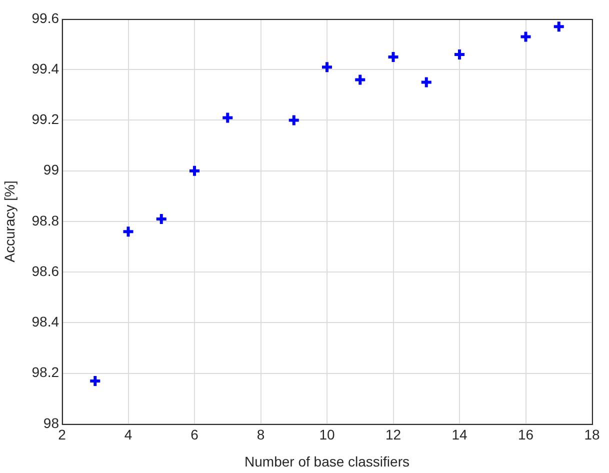 Image resolution: width=609 pixels, height=473 pixels. I want to click on x-tick-label: 6, so click(194, 434).